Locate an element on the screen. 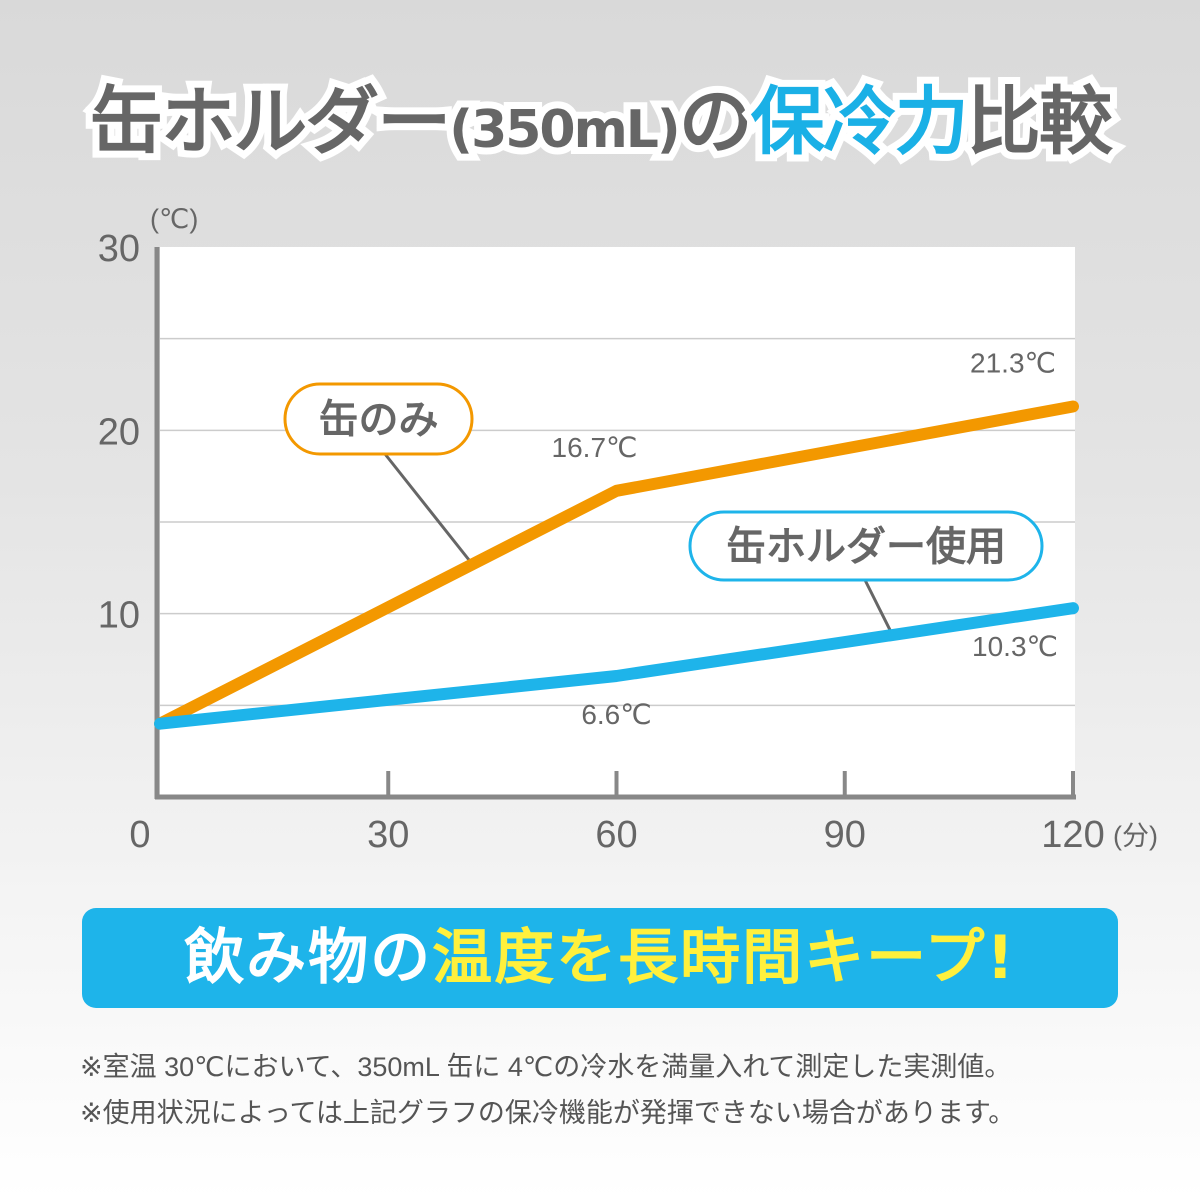 Image resolution: width=1200 pixels, height=1200 pixels. banner-text: 飲み物の is located at coordinates (308, 958).